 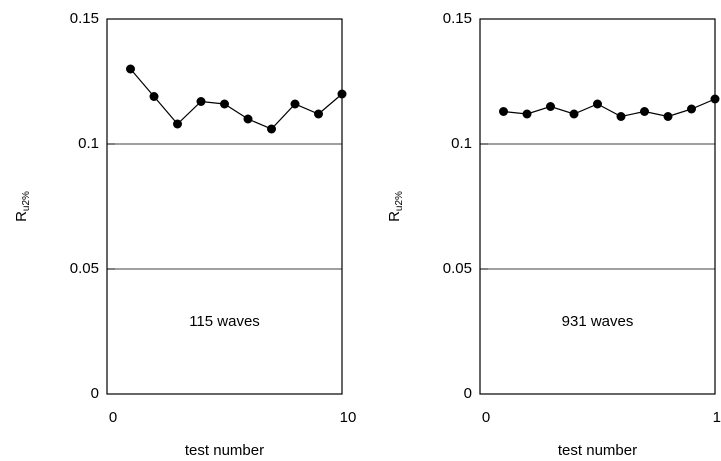 I want to click on annotation: 931 waves, so click(x=598, y=321).